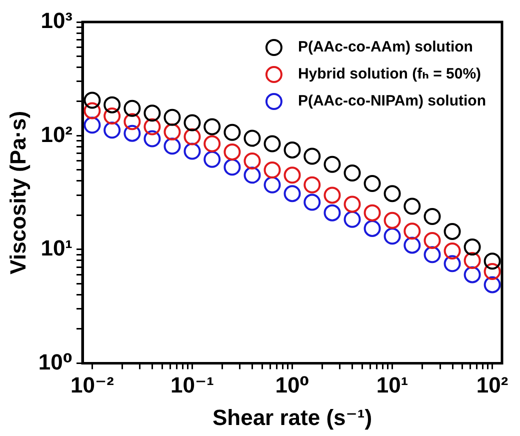 This screenshot has width=520, height=436. Describe the element at coordinates (17, 192) in the screenshot. I see `y-axis-title: Viscosity (Pa·s)` at that location.